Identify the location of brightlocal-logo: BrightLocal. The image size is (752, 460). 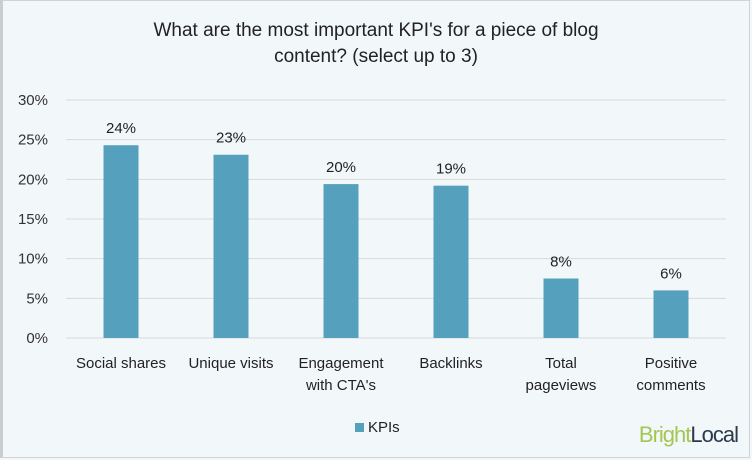
(688, 434).